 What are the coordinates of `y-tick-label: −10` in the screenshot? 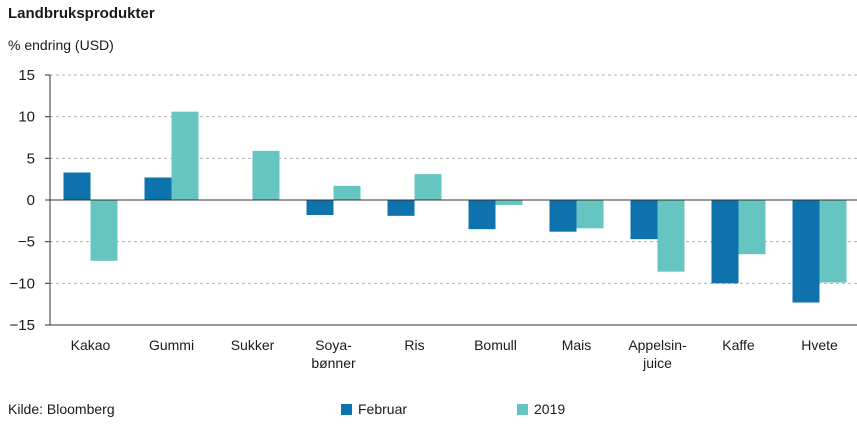 It's located at (22, 283).